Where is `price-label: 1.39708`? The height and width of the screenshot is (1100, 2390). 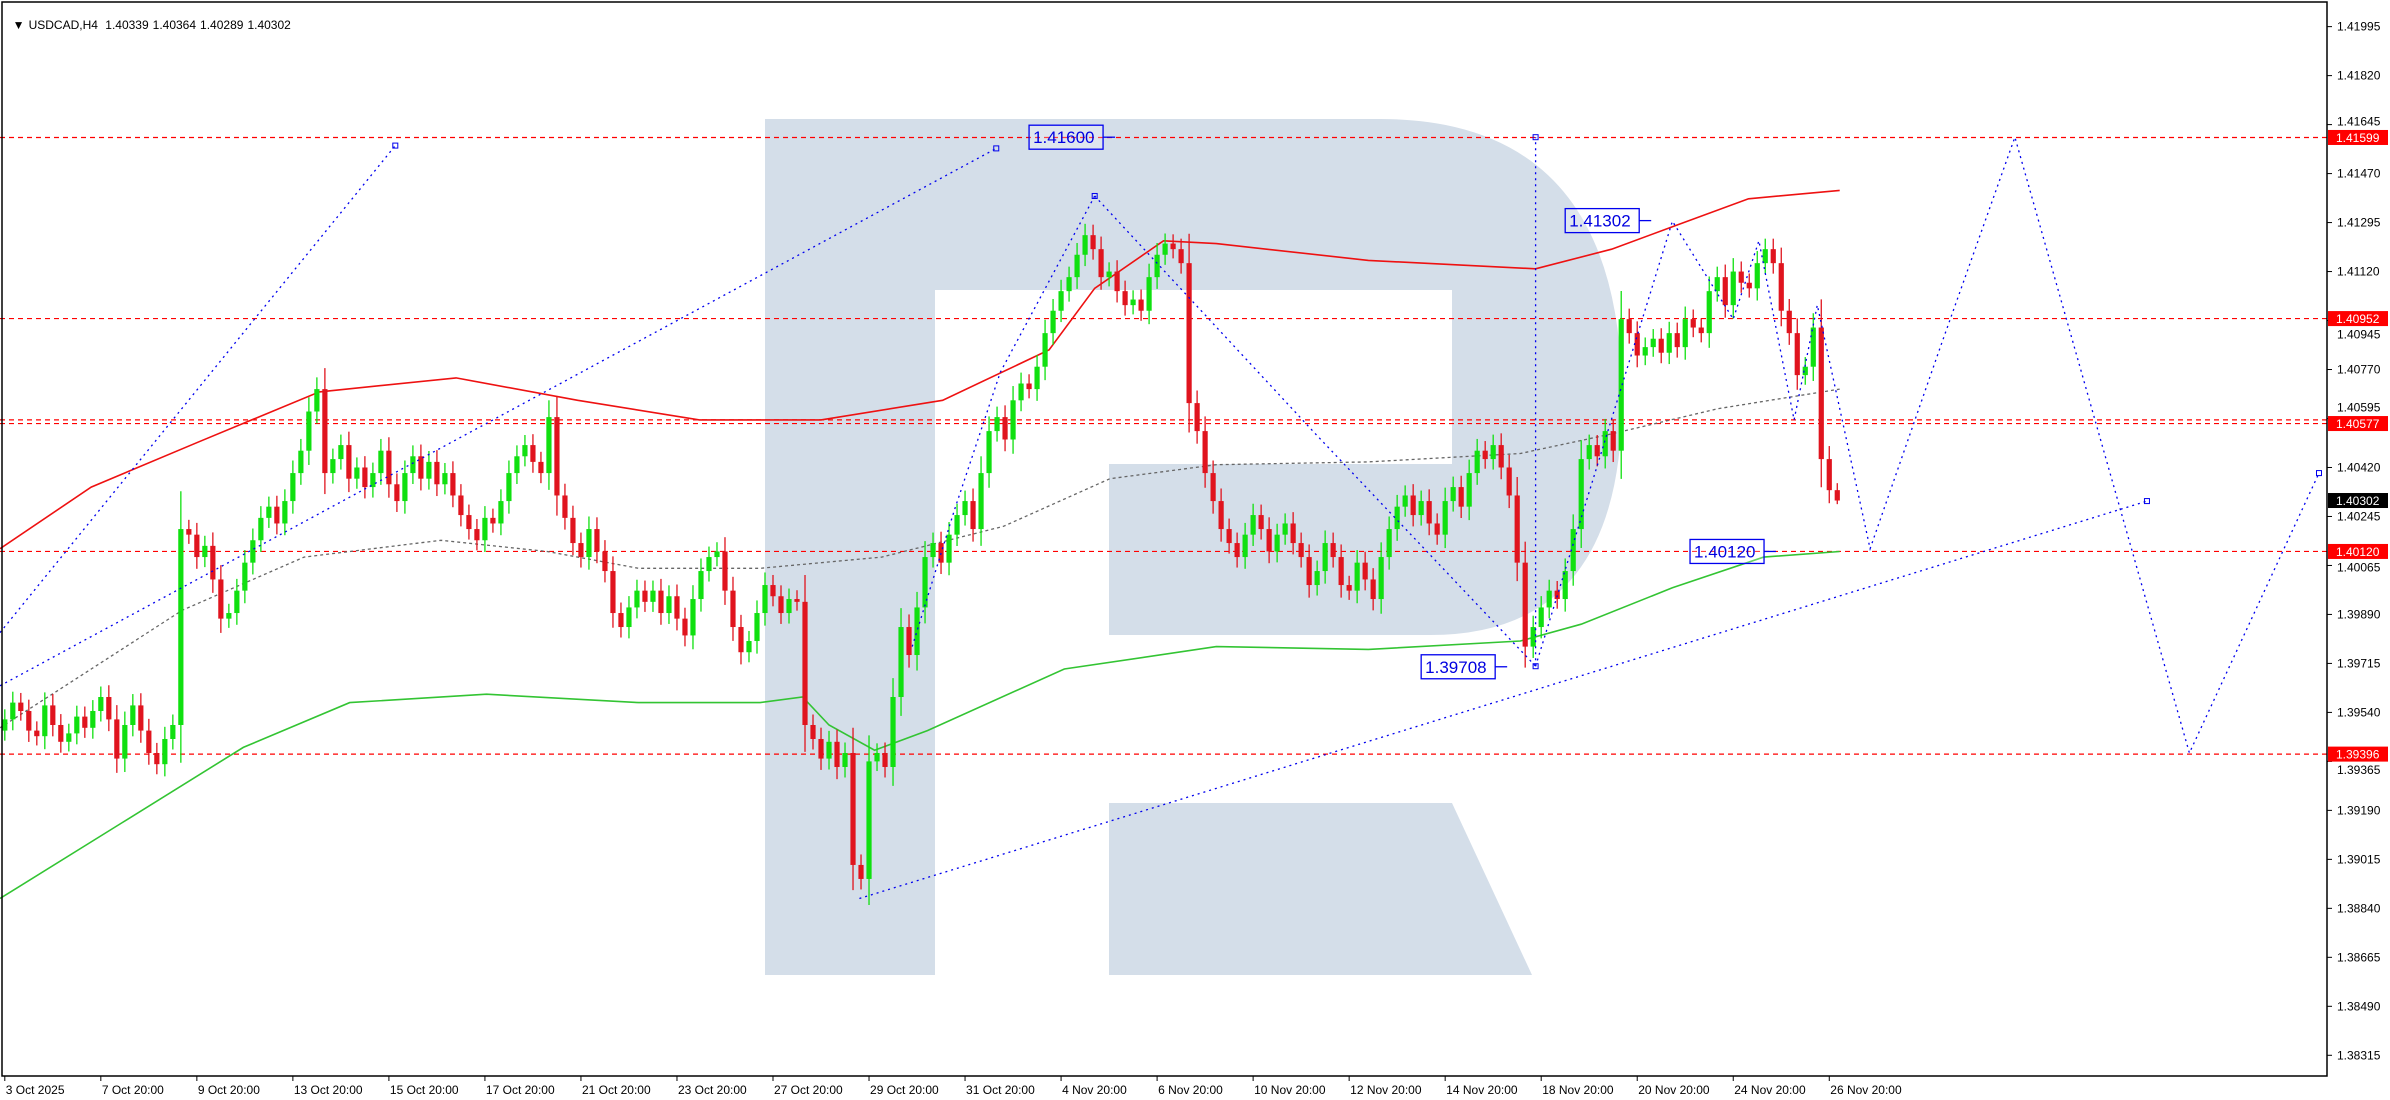
price-label: 1.39708 is located at coordinates (1464, 667).